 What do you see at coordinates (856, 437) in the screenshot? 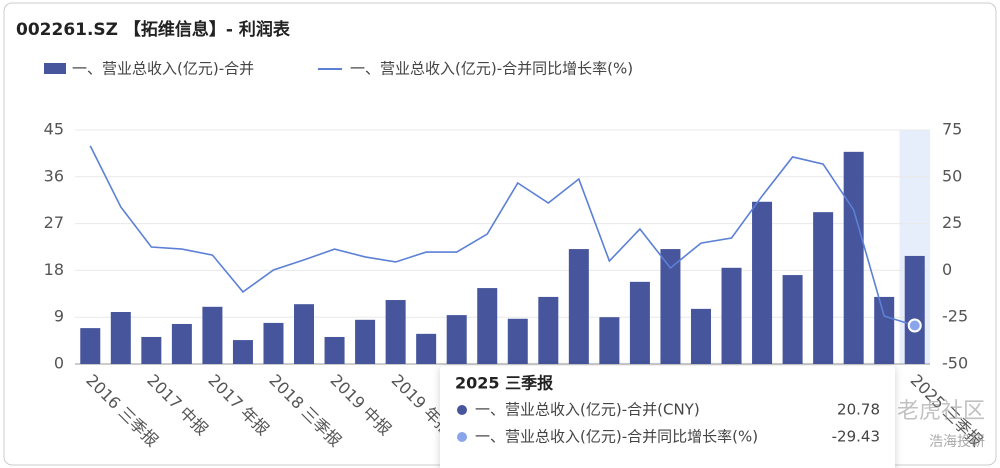
I see `tooltip-value: -29.43` at bounding box center [856, 437].